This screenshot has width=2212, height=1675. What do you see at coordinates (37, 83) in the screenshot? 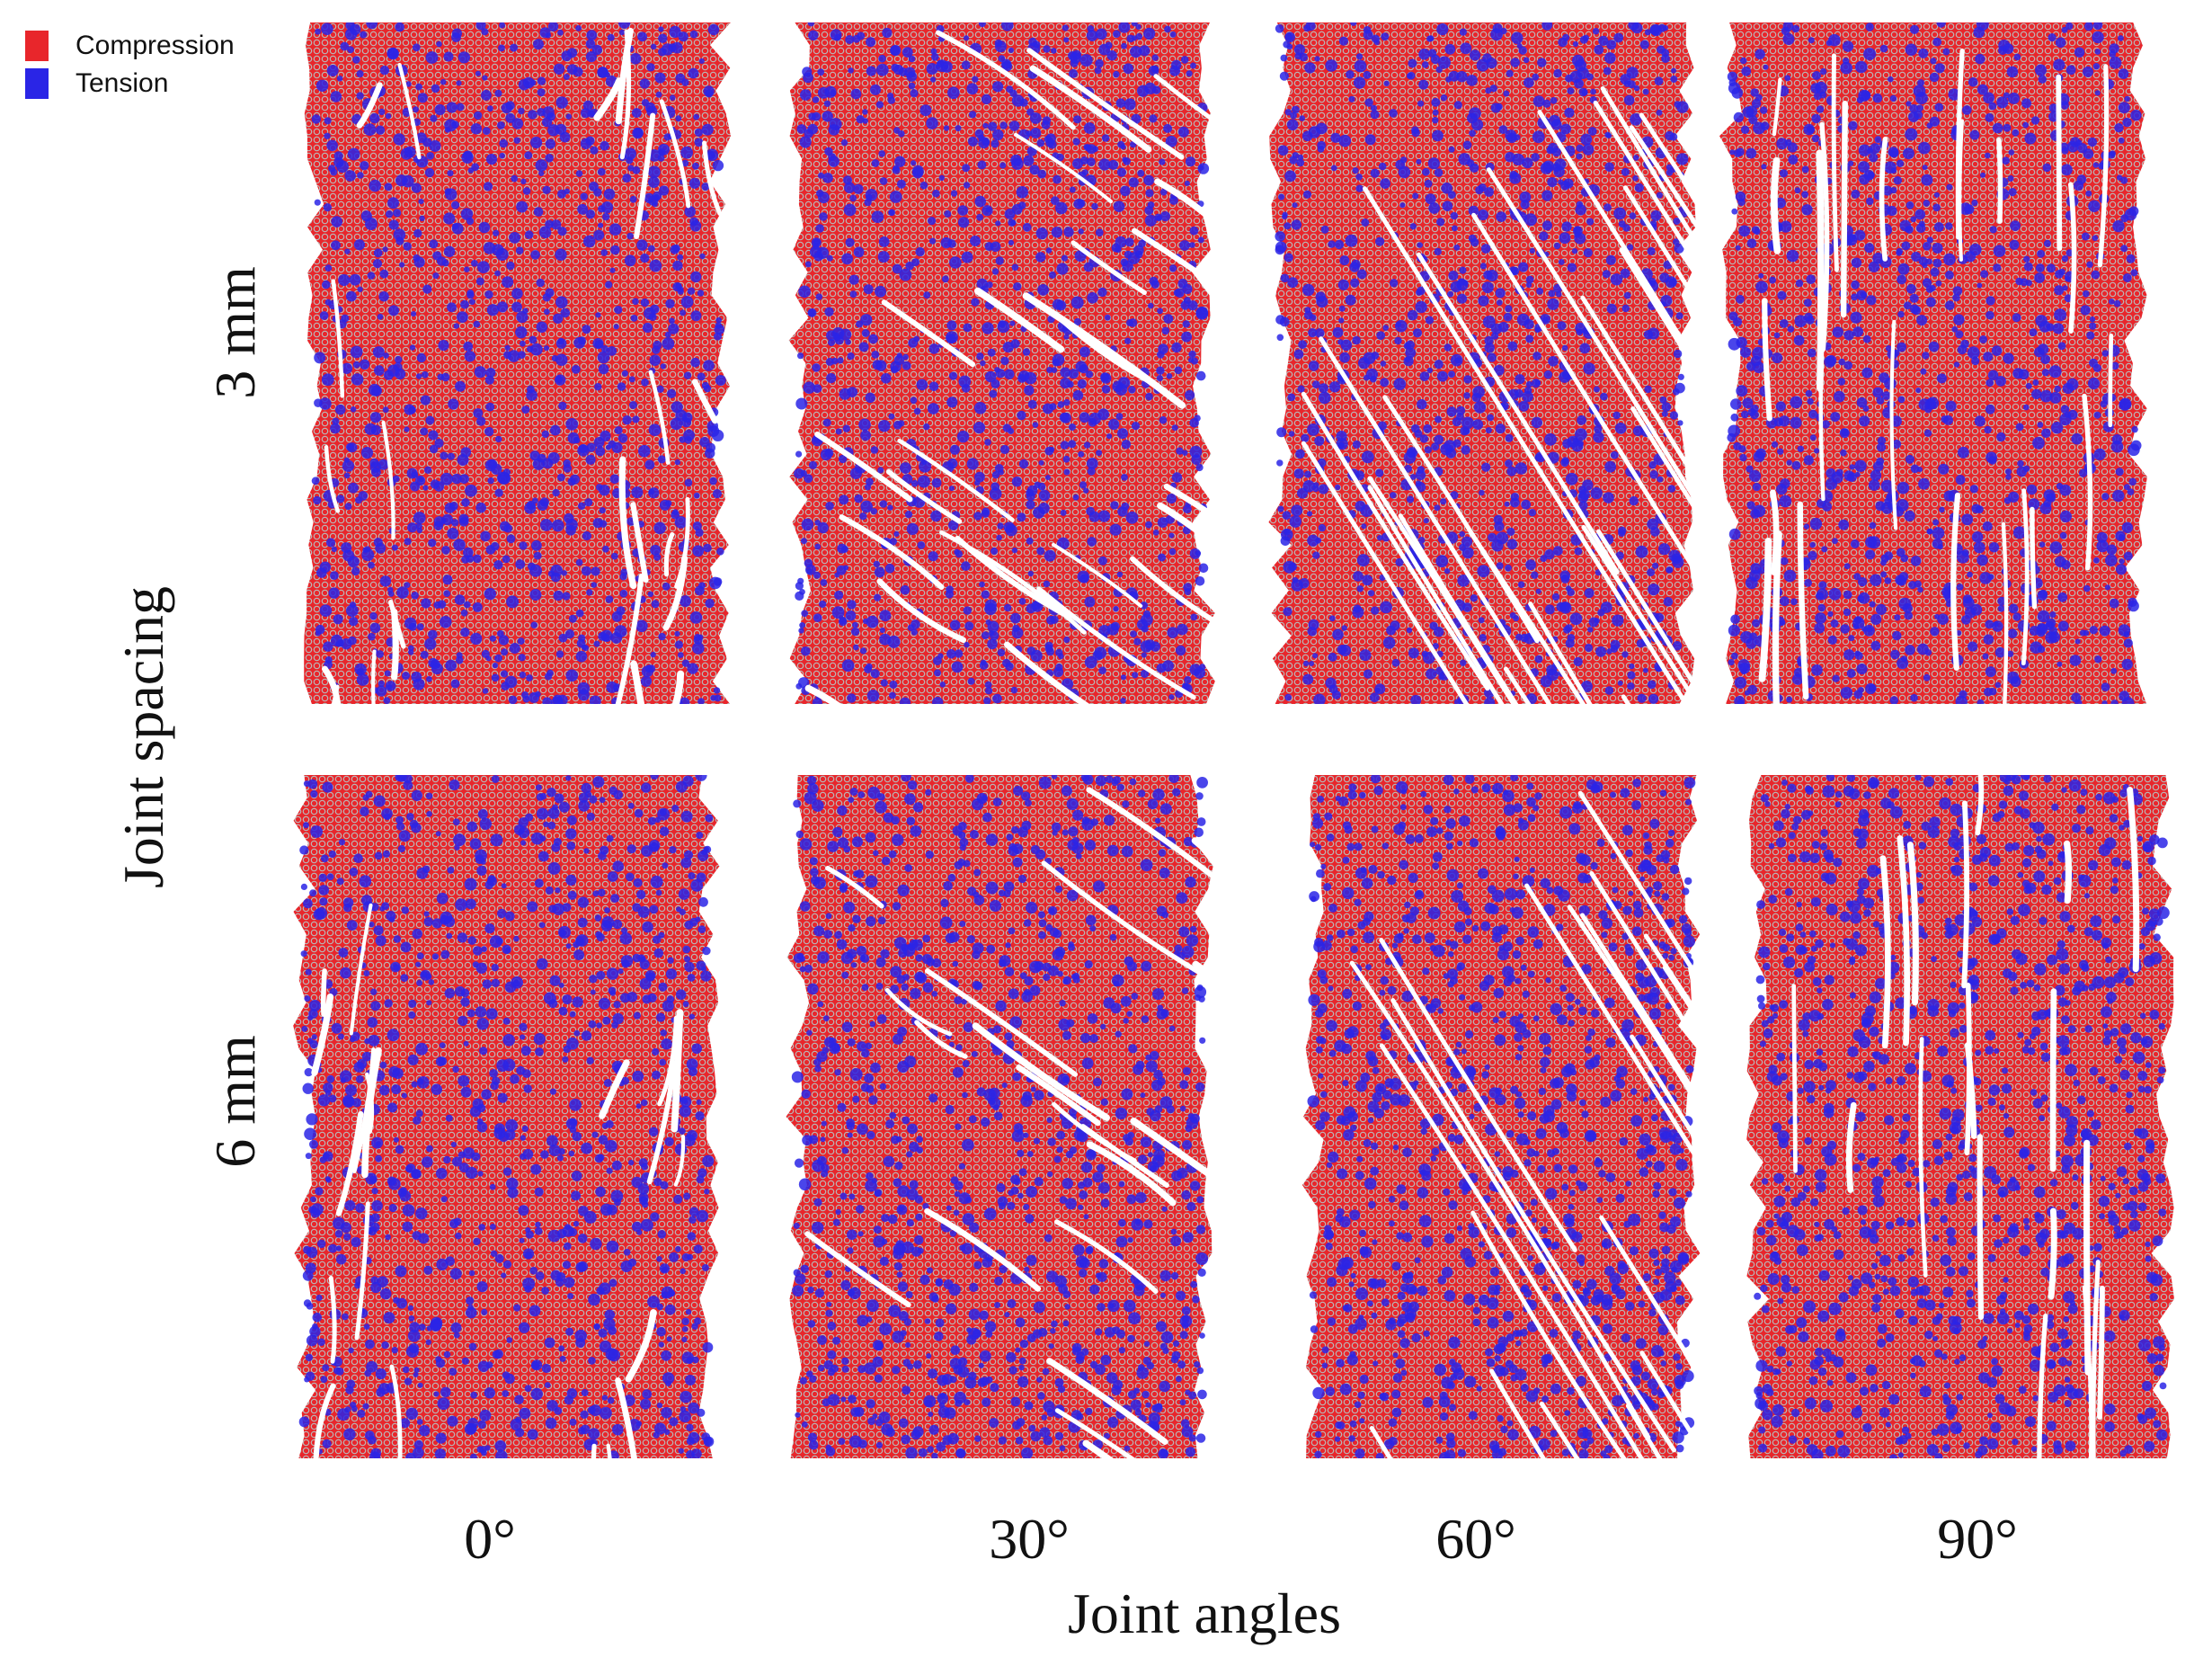
I see `tension-swatch` at bounding box center [37, 83].